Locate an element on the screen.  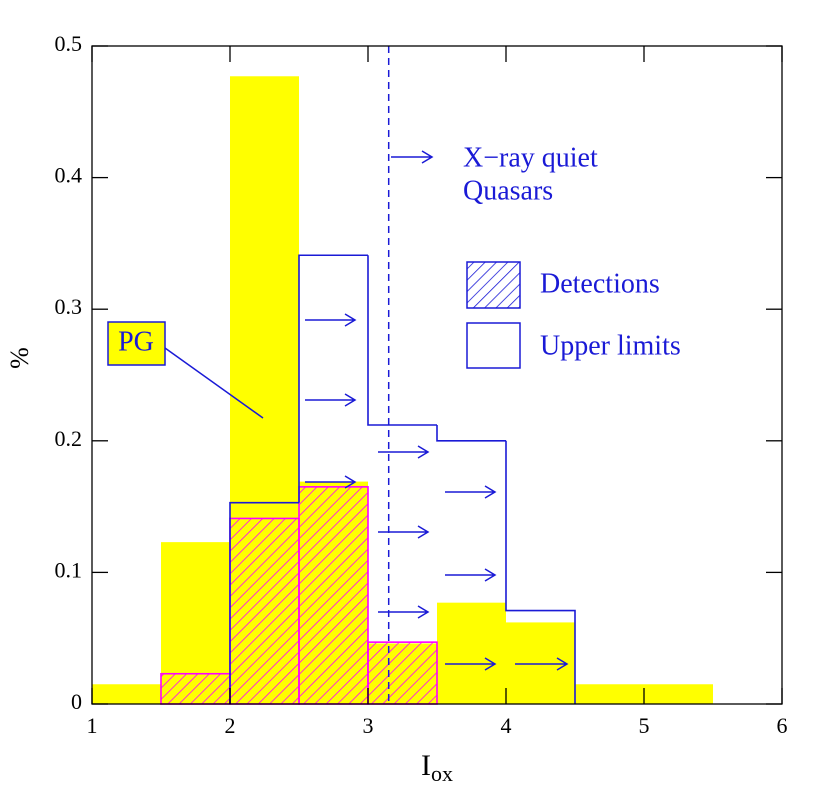
legend-label: Detections is located at coordinates (600, 283).